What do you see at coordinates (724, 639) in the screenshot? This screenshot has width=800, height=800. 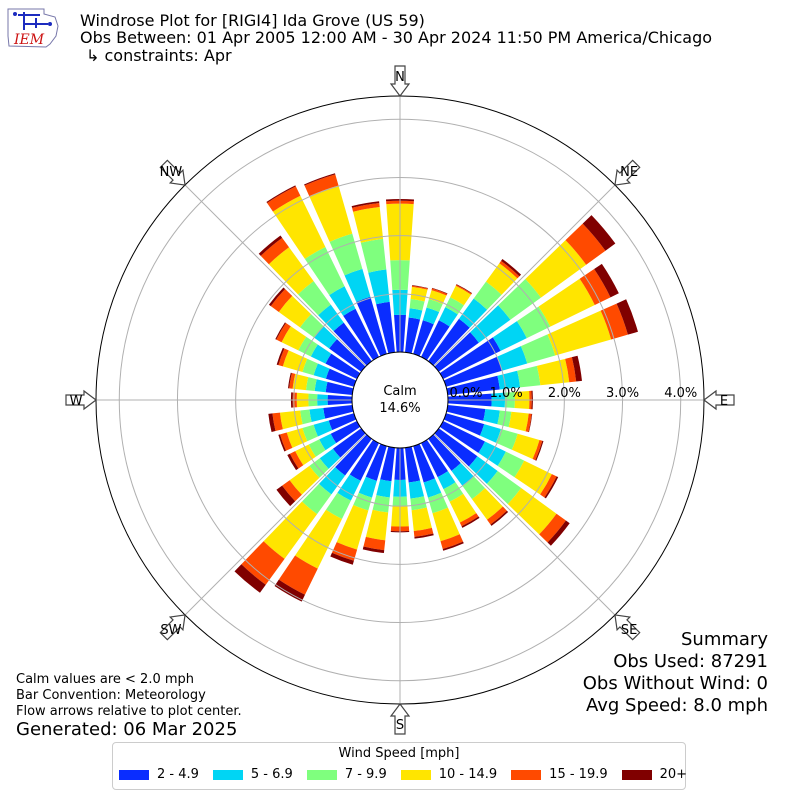 I see `summary-title: Summary` at bounding box center [724, 639].